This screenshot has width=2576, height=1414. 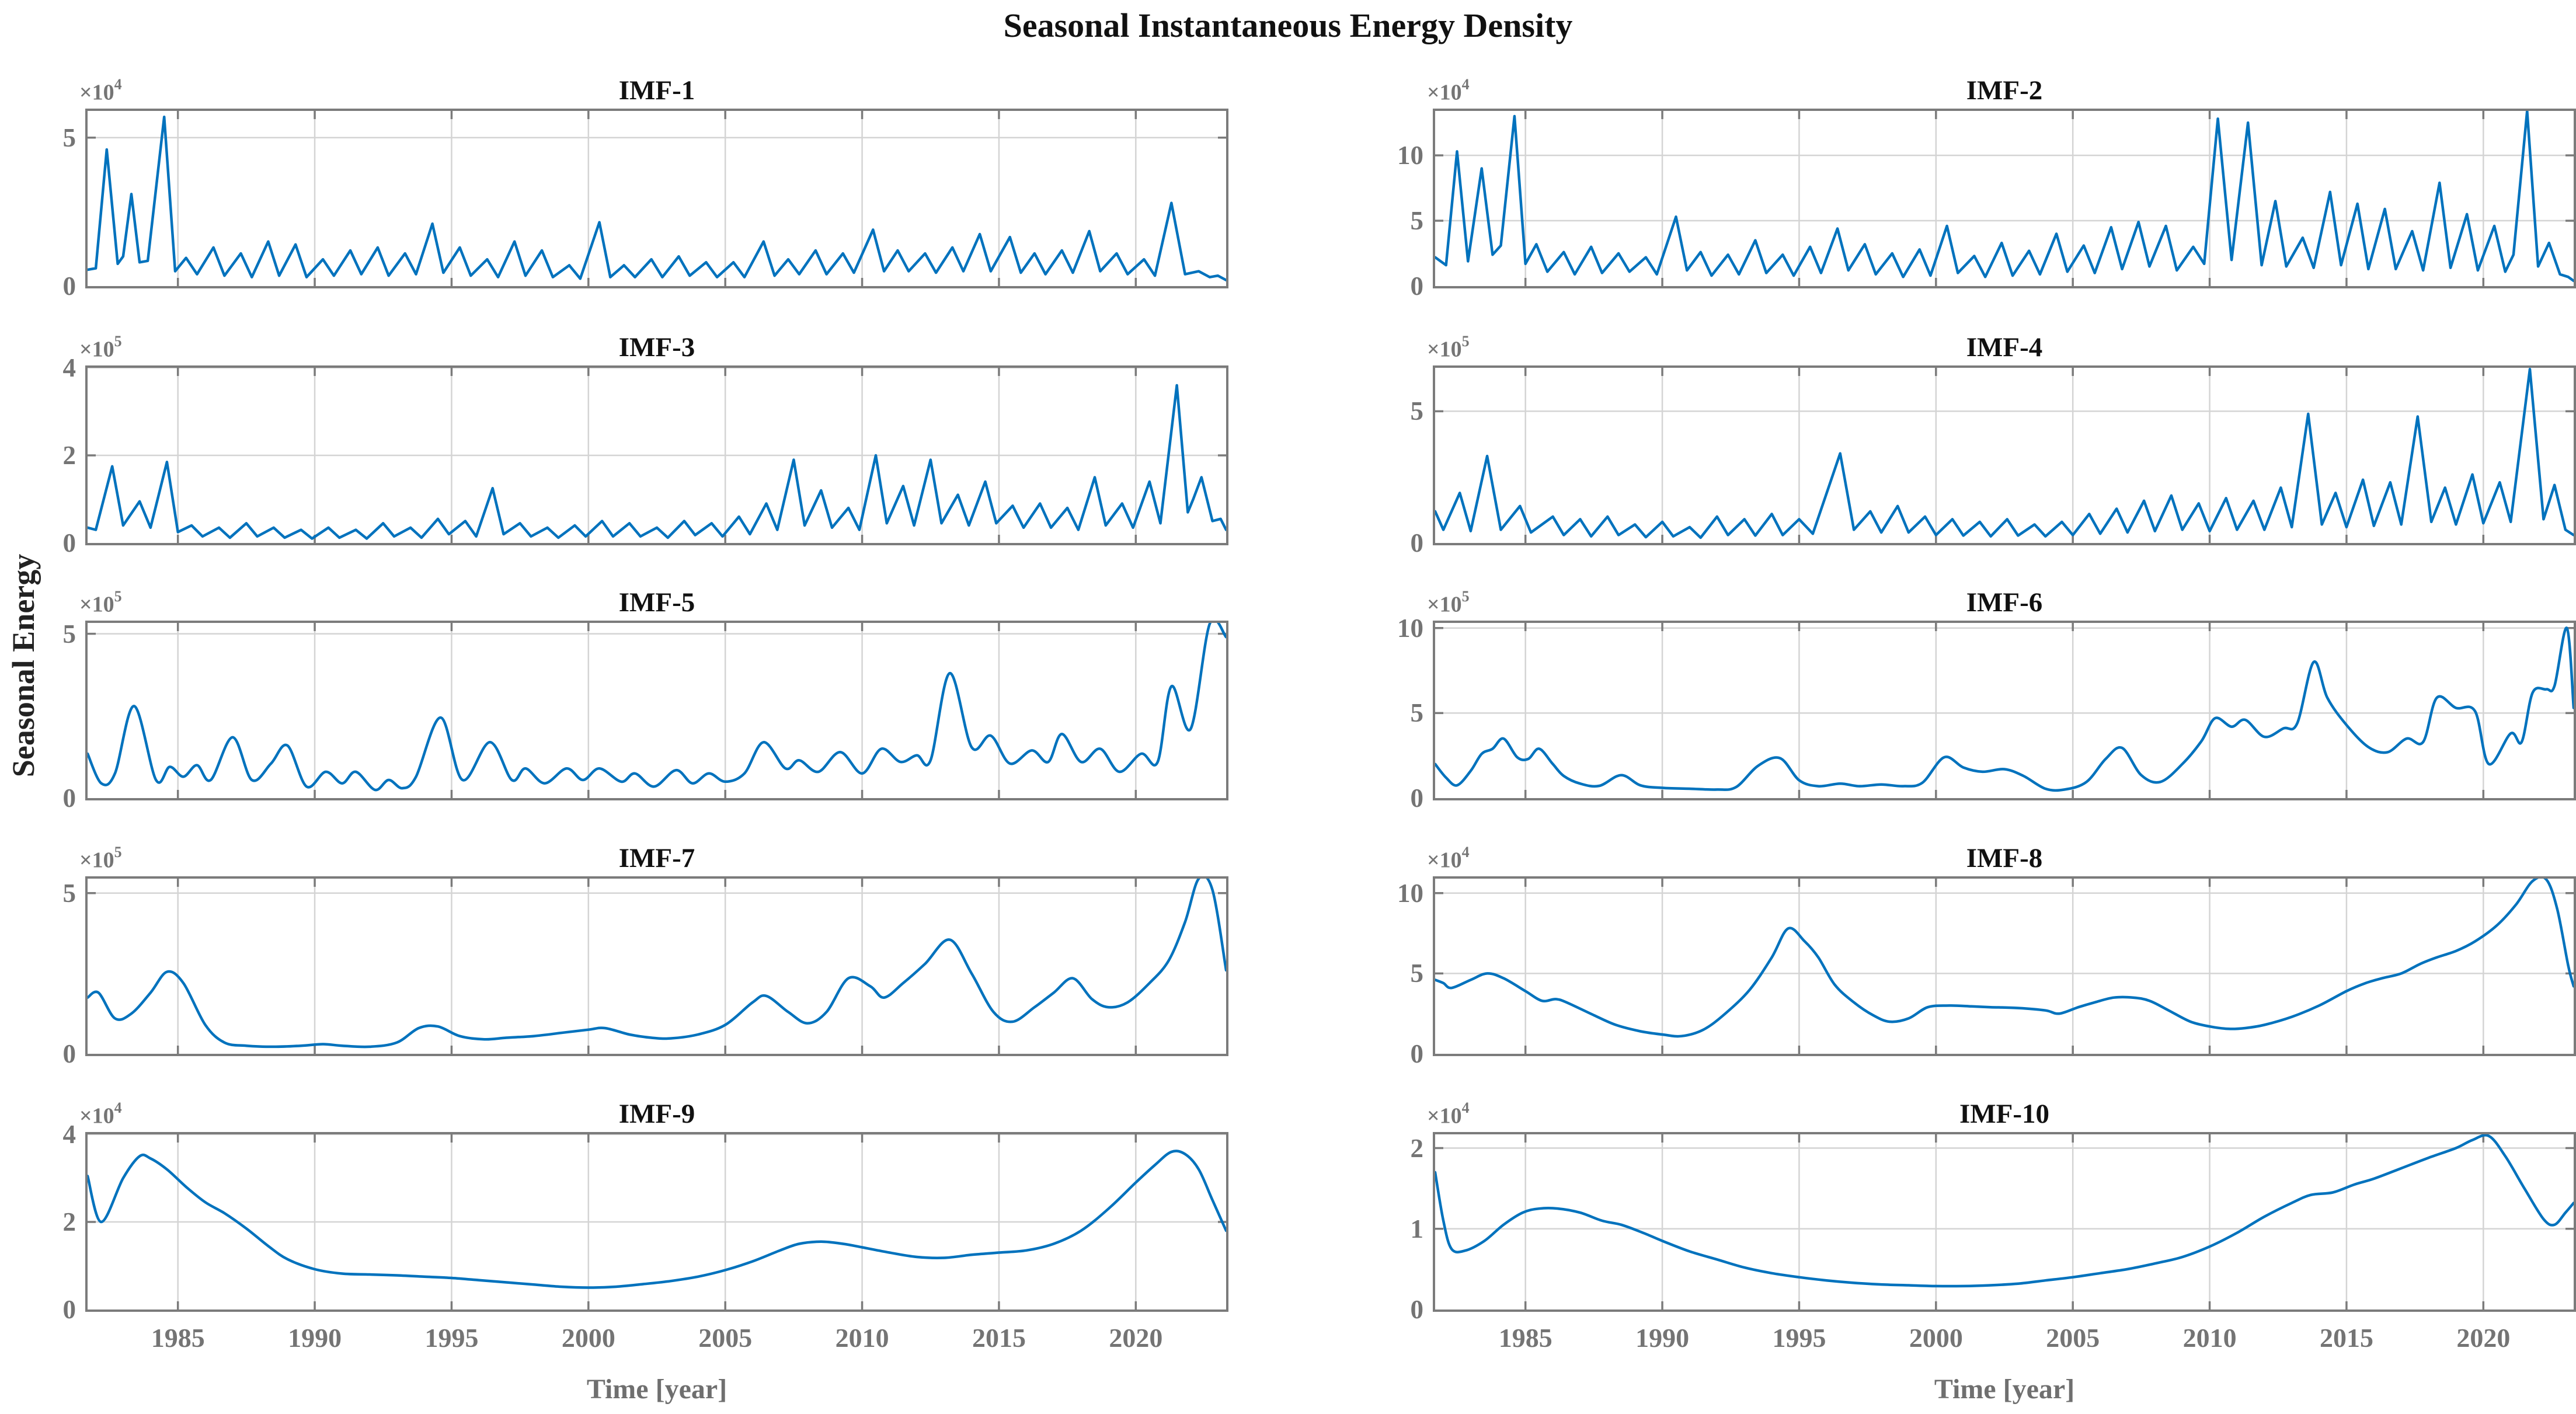 I want to click on subplot-imf-2: IMF-2 ×10⁴ 0 5 10, so click(x=1986, y=188).